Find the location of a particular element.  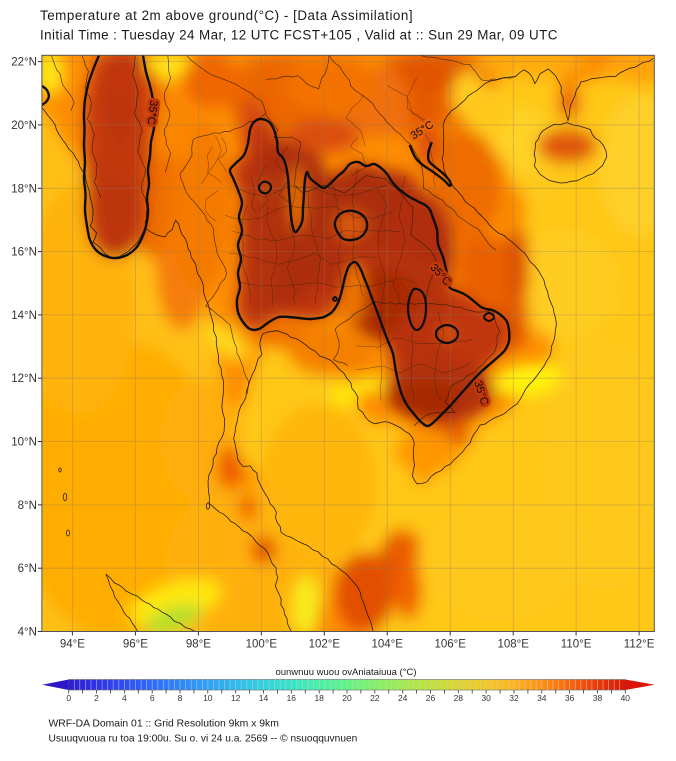

svg-text: 30 is located at coordinates (486, 698).